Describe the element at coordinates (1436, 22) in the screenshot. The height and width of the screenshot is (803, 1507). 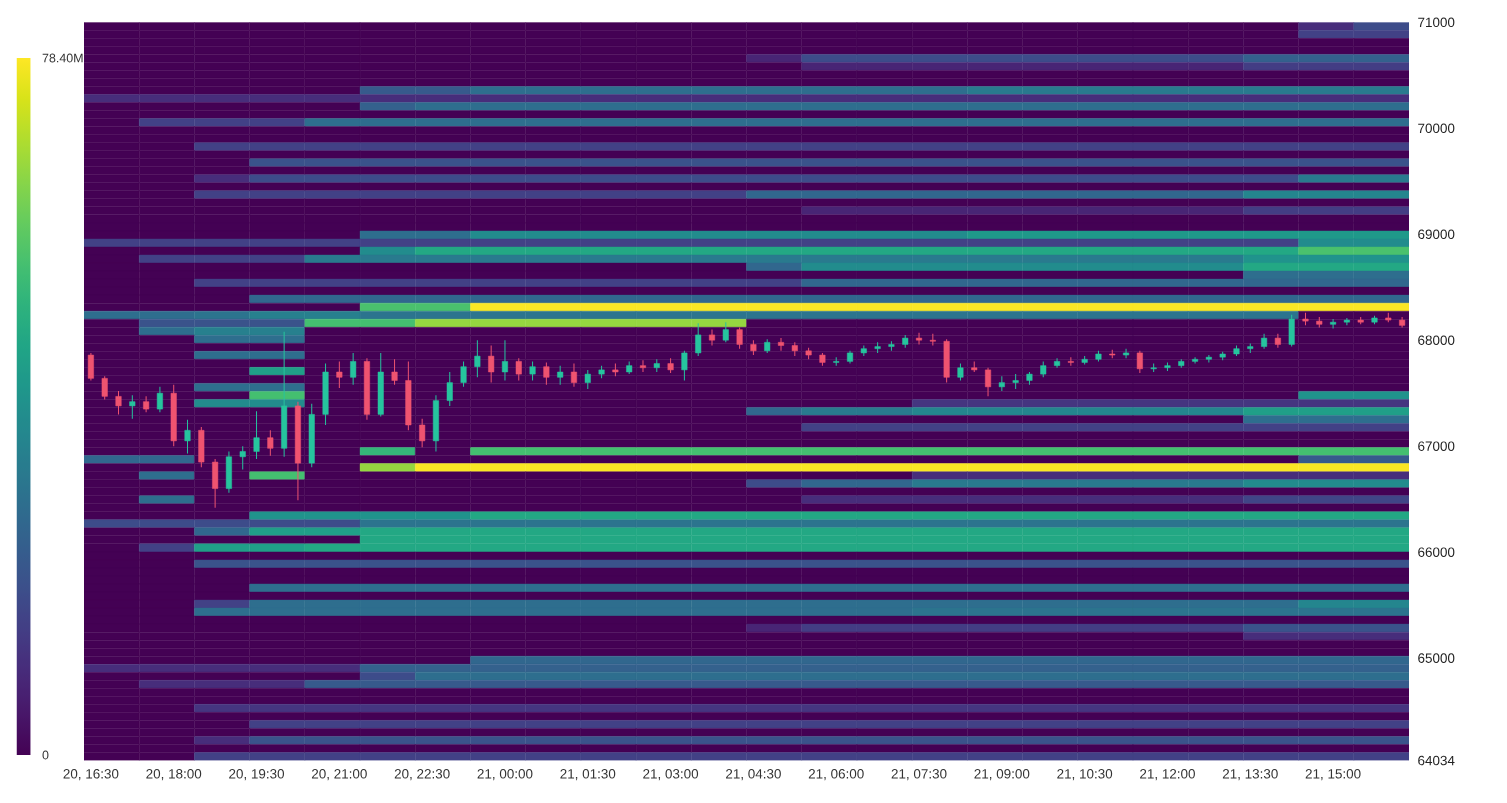
I see `y-tick-label: 71000` at that location.